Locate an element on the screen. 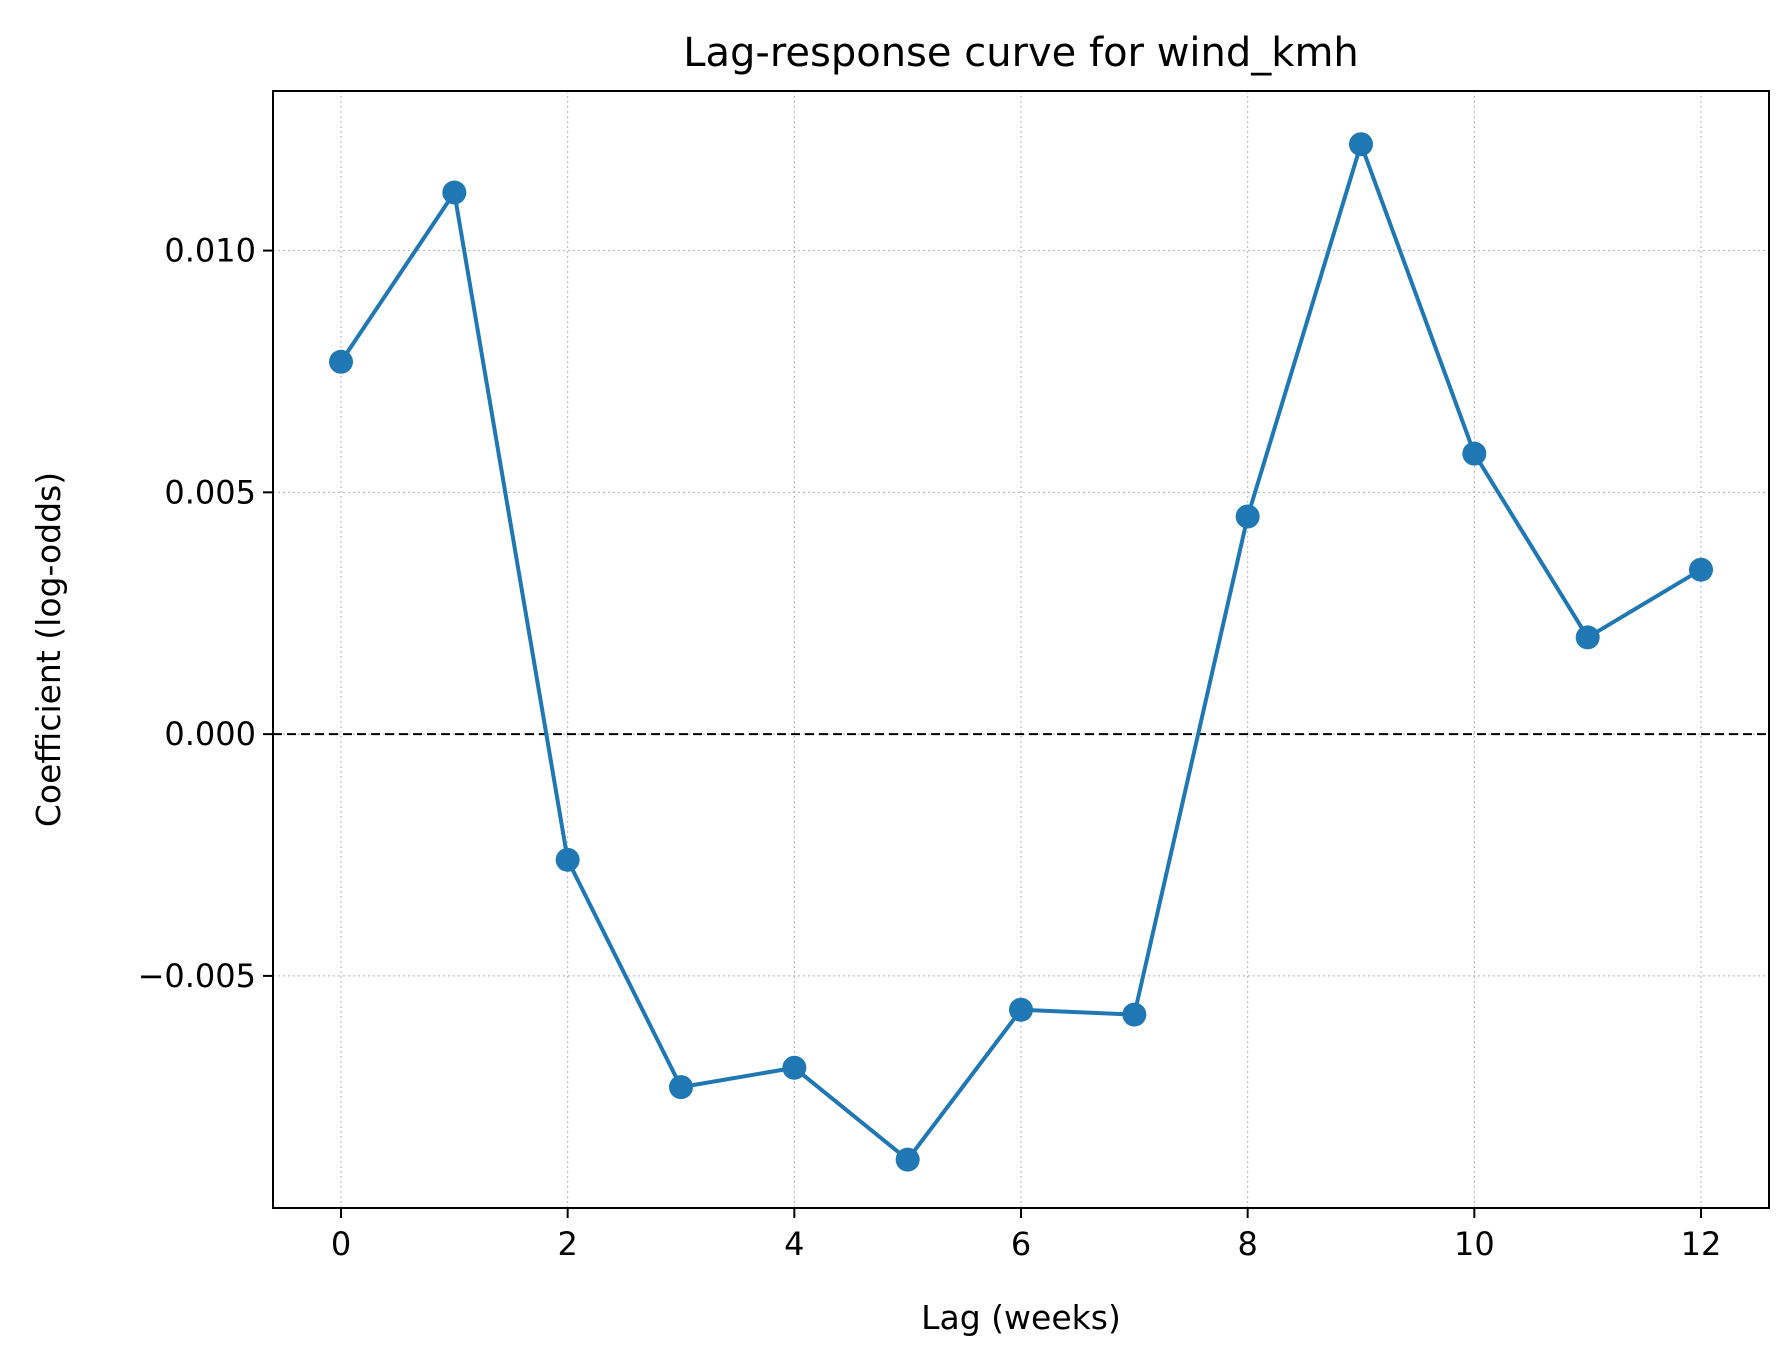 The width and height of the screenshot is (1789, 1361). x-tick-label: 4 is located at coordinates (794, 1244).